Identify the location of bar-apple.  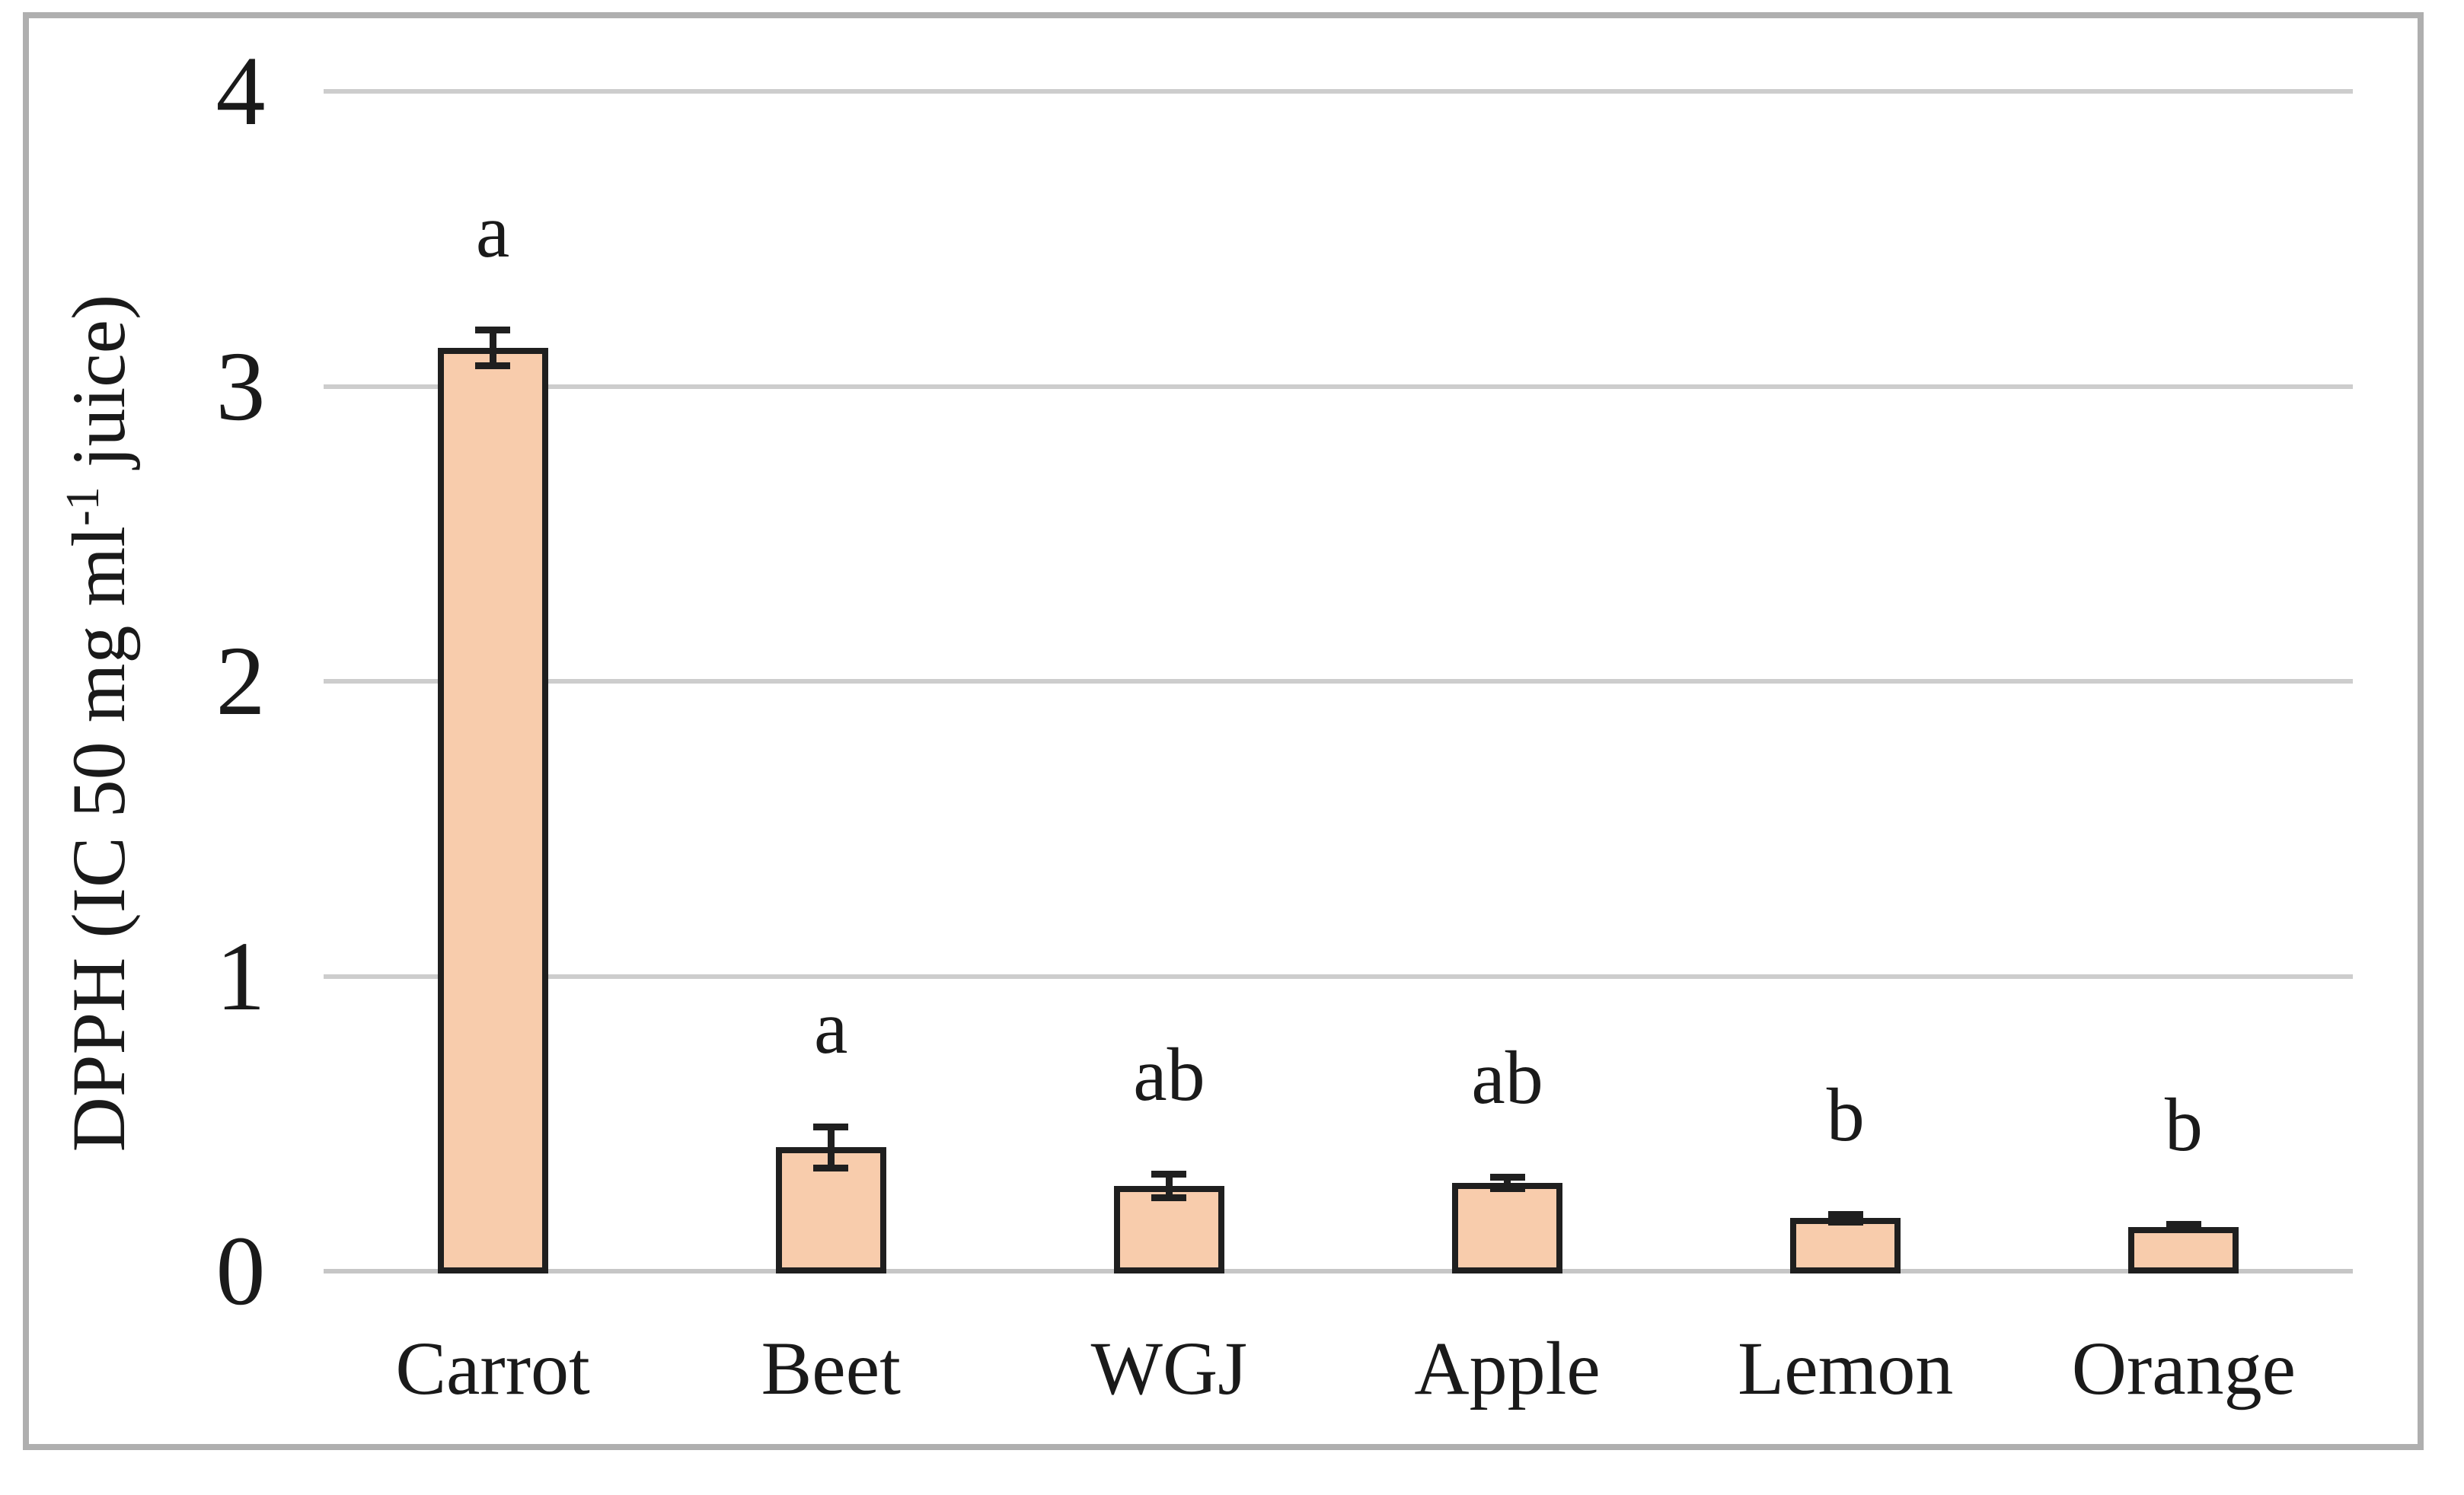
(1507, 1227).